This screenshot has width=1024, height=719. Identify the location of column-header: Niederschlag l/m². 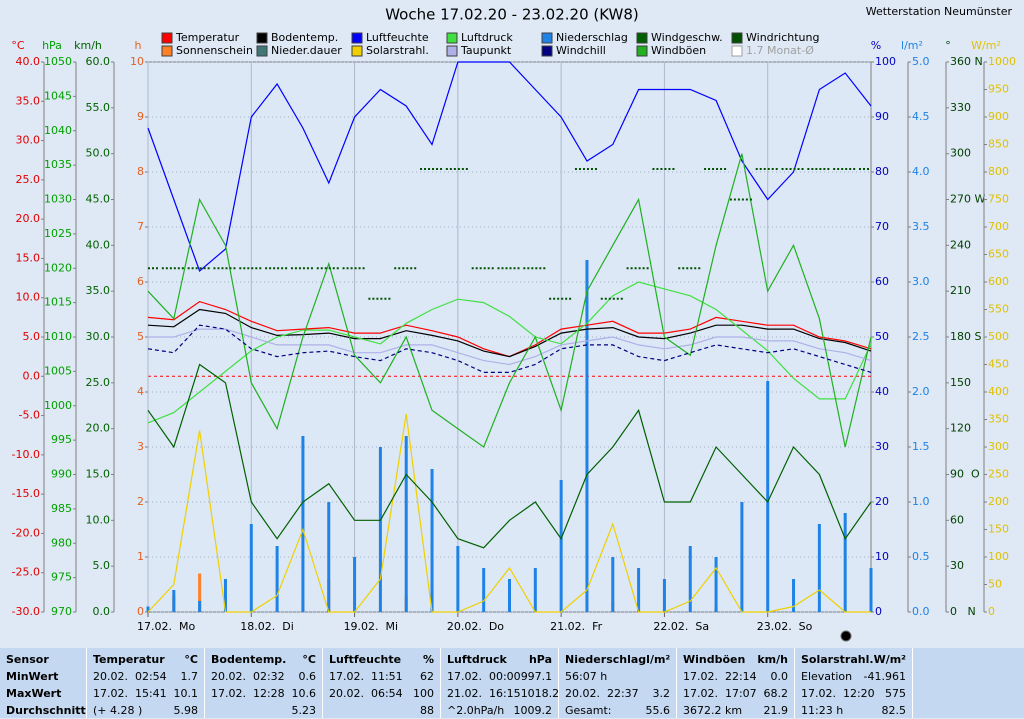
(617, 660).